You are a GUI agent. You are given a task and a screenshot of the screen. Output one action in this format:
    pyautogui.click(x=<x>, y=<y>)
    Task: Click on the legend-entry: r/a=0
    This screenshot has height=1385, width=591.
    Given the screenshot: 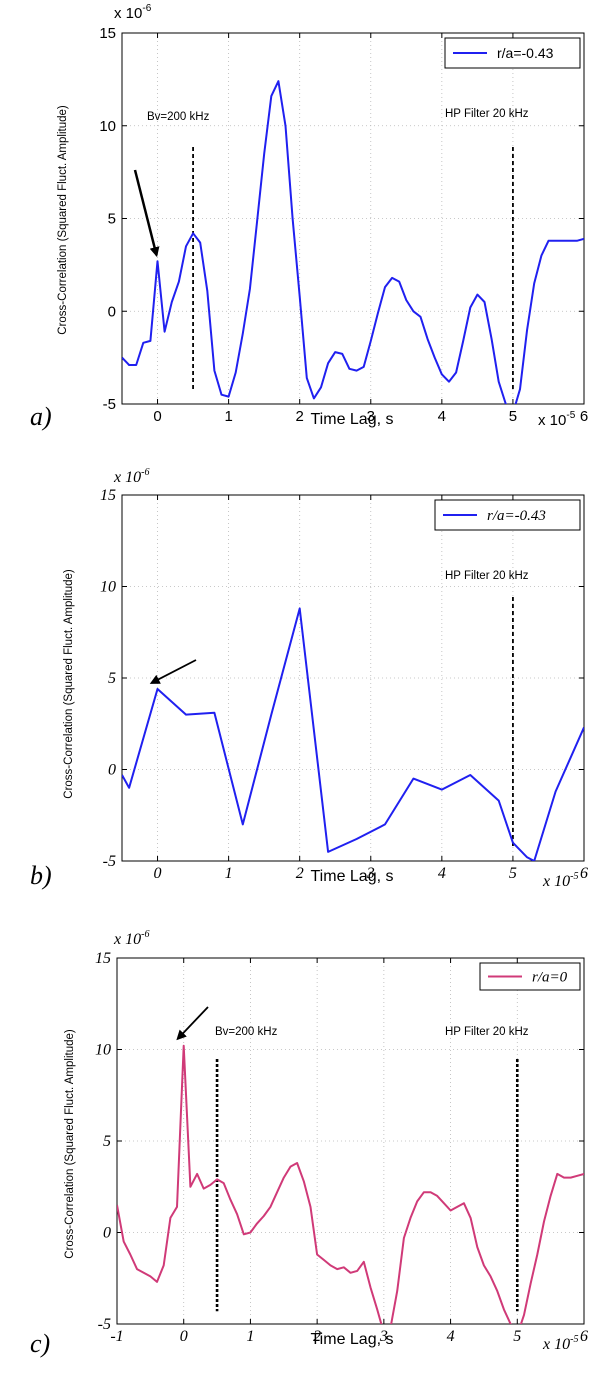 What is the action you would take?
    pyautogui.click(x=550, y=978)
    